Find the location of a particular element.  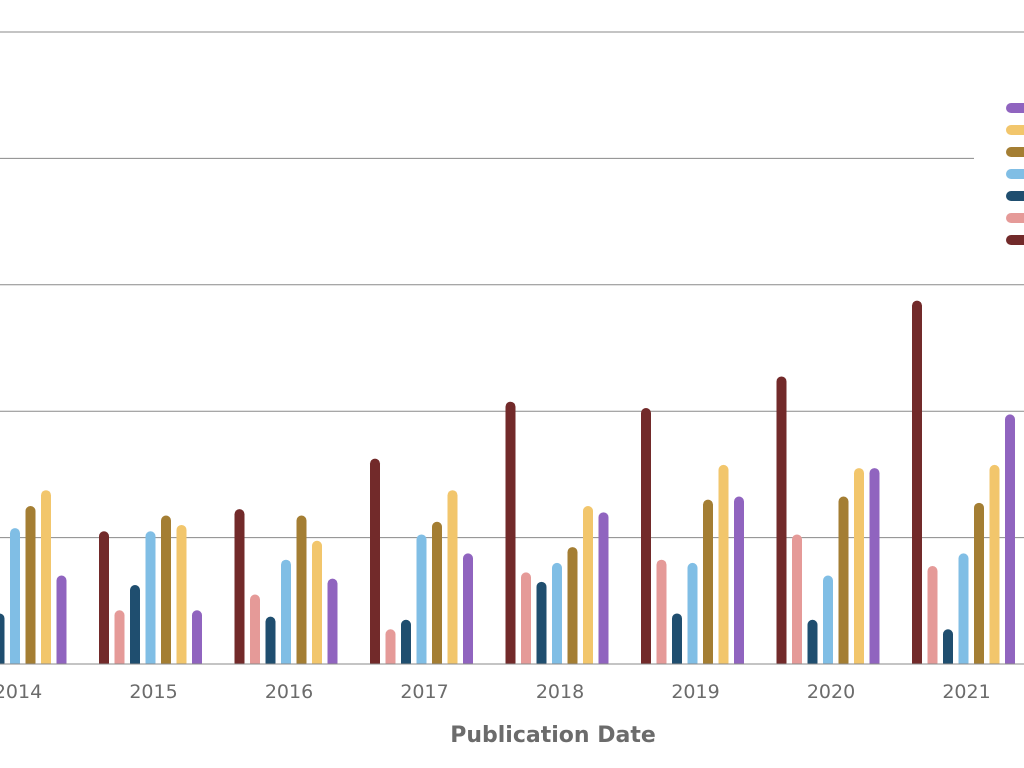

x-tick-label: 2019 is located at coordinates (695, 692).